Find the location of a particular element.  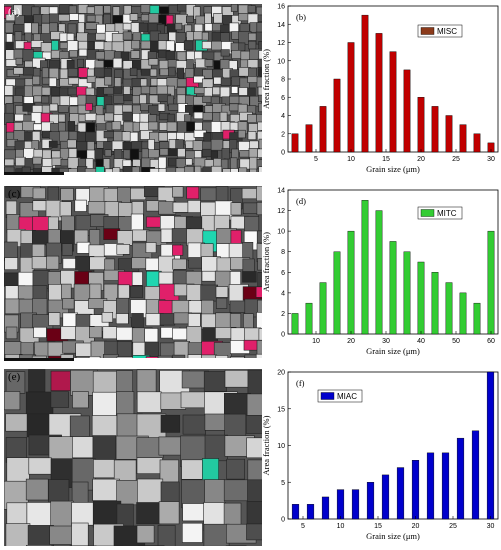

x-tick-label: 10 is located at coordinates (351, 159).